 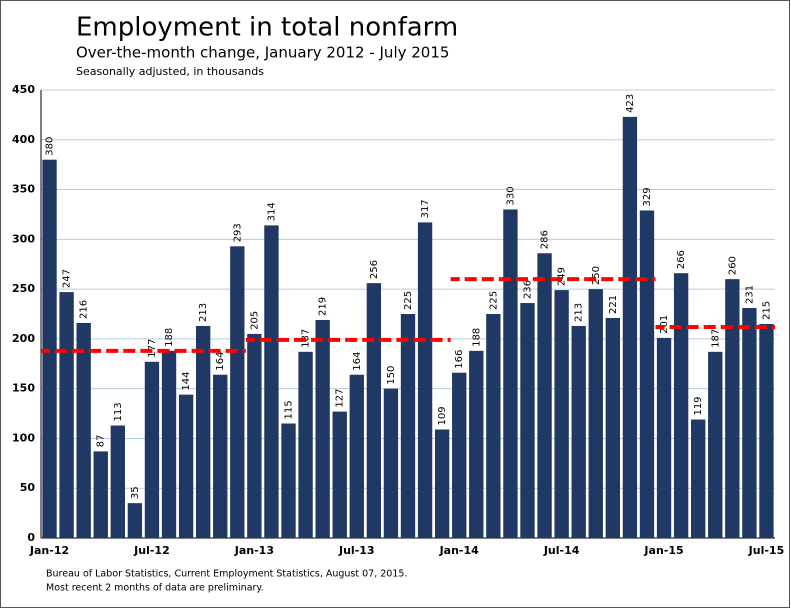 What do you see at coordinates (545, 239) in the screenshot?
I see `value-label: 286` at bounding box center [545, 239].